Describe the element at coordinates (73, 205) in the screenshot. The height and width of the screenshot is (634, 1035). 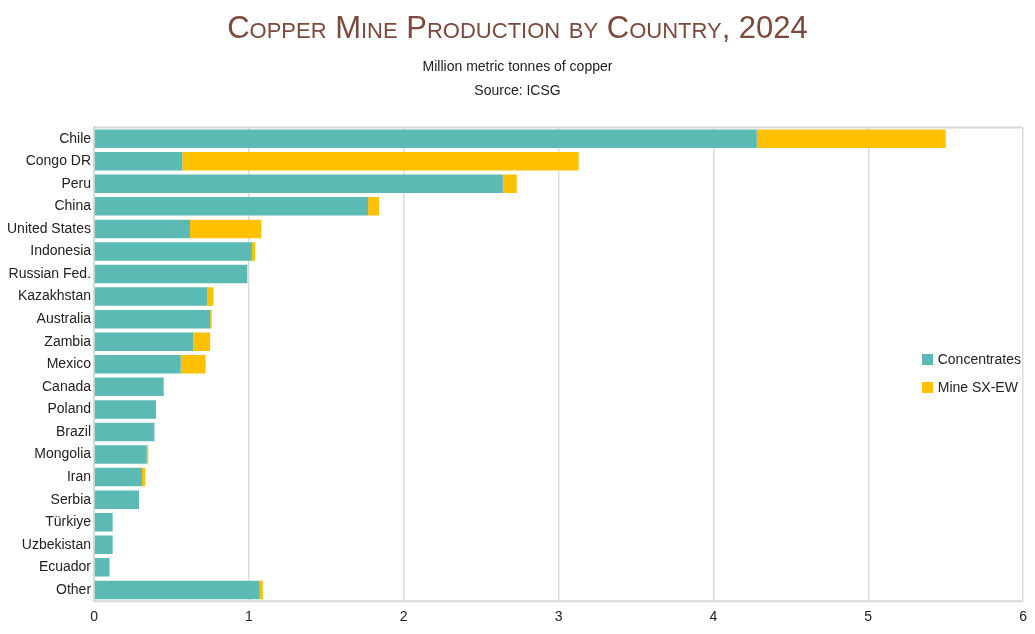
I see `y-tick-label: China` at that location.